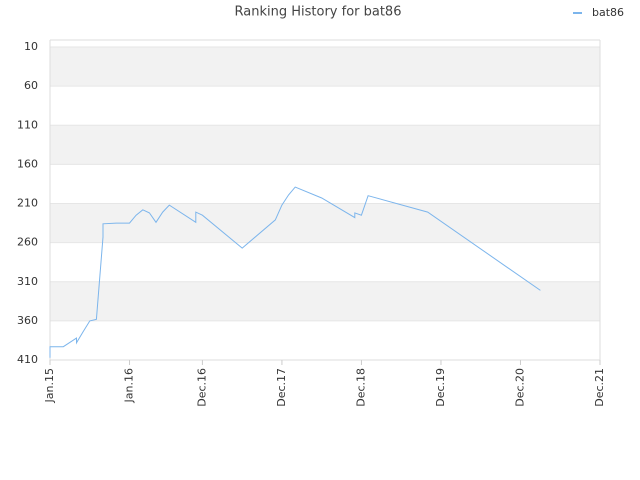 The width and height of the screenshot is (640, 480). Describe the element at coordinates (608, 12) in the screenshot. I see `legend-label: bat86` at that location.